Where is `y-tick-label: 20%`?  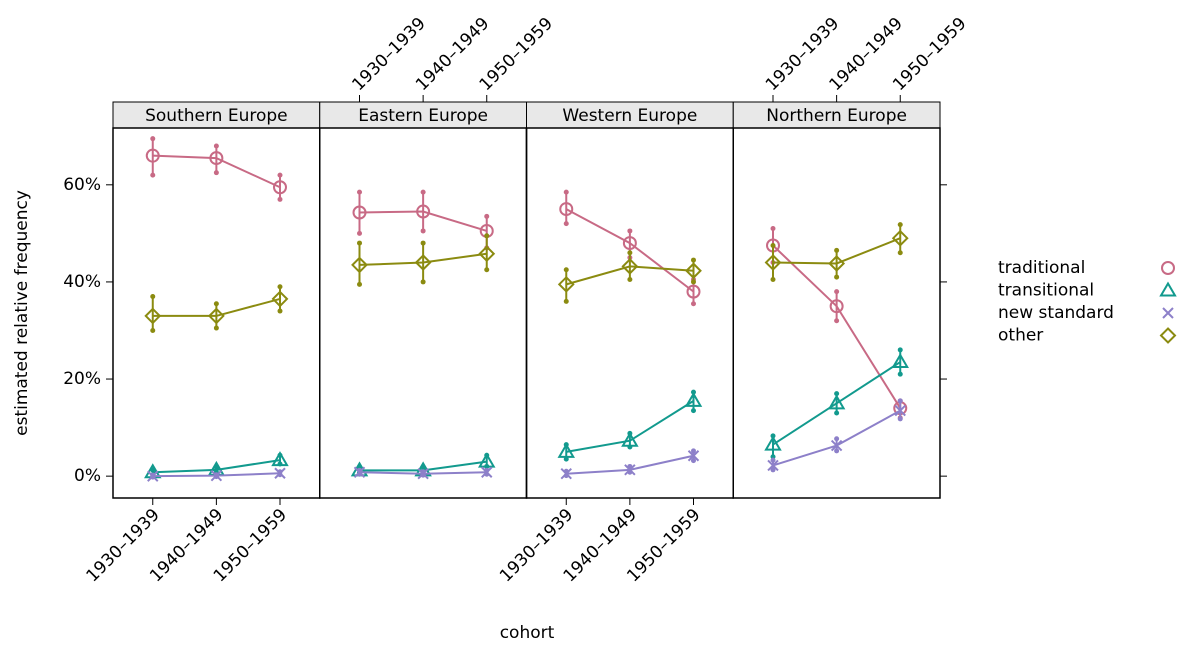
y-tick-label: 20% is located at coordinates (82, 379).